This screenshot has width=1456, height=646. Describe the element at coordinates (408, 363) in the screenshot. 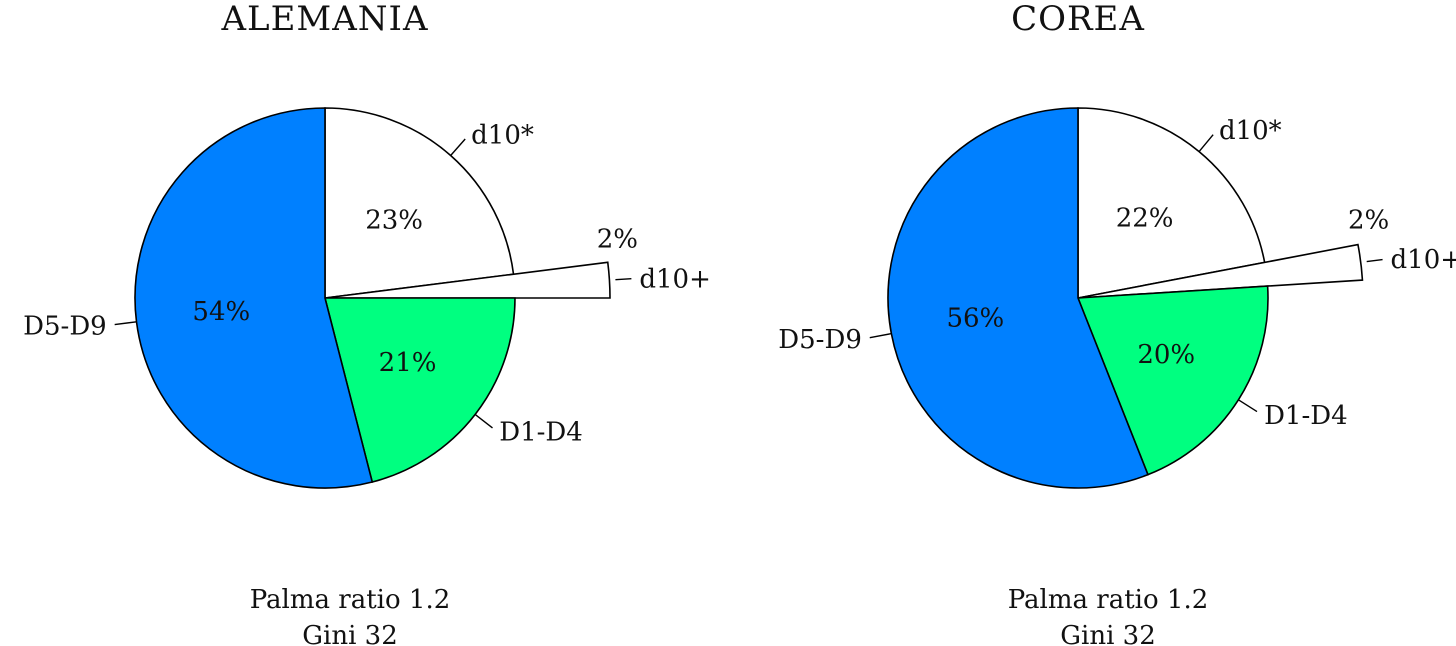

I see `slice-value-label: 21%` at that location.